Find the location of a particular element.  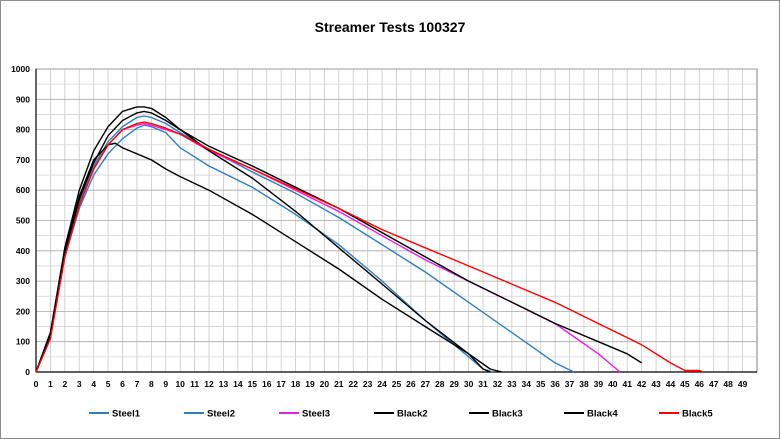

x-tick-label: 6 is located at coordinates (122, 384).